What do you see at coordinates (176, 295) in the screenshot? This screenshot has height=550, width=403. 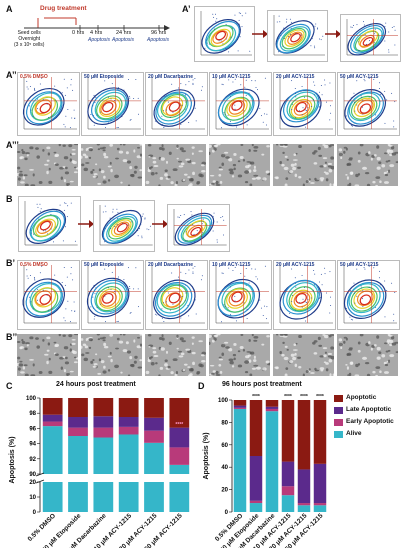 I see `flow-plot: 20 μM Dacarbazine` at bounding box center [176, 295].